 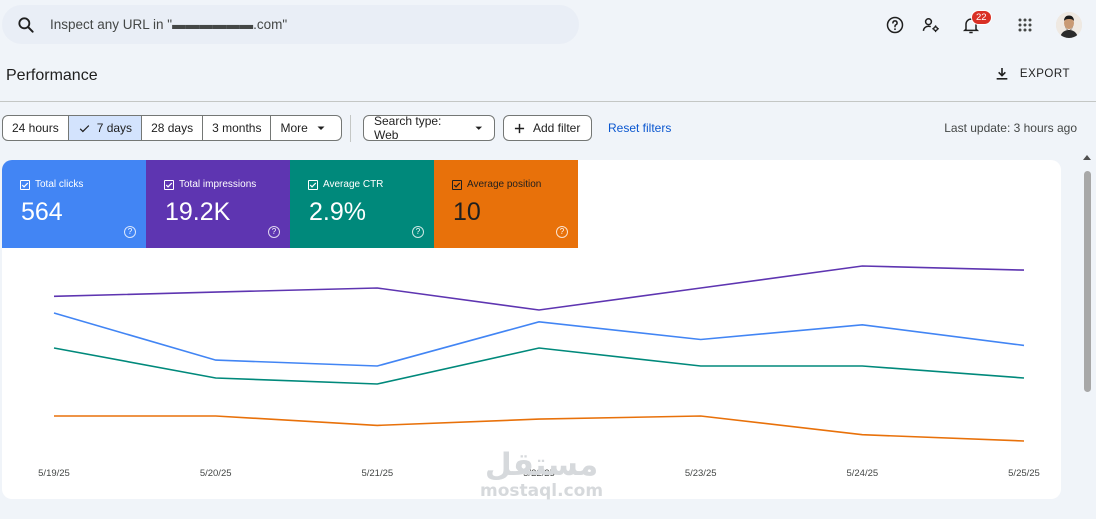 What do you see at coordinates (519, 128) in the screenshot?
I see `plus-icon` at bounding box center [519, 128].